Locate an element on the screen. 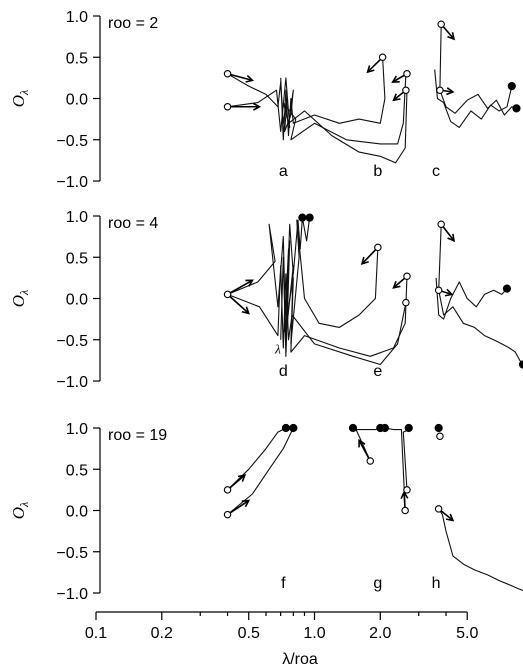 Image resolution: width=523 pixels, height=671 pixels. x-tick-label: 0.5 is located at coordinates (249, 633).